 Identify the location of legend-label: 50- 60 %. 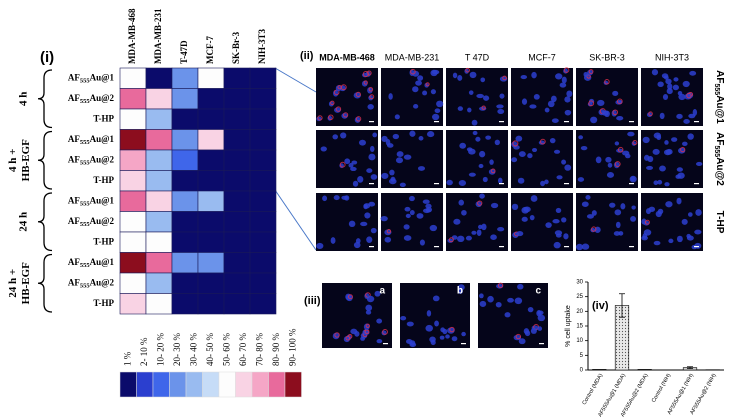
(226, 349).